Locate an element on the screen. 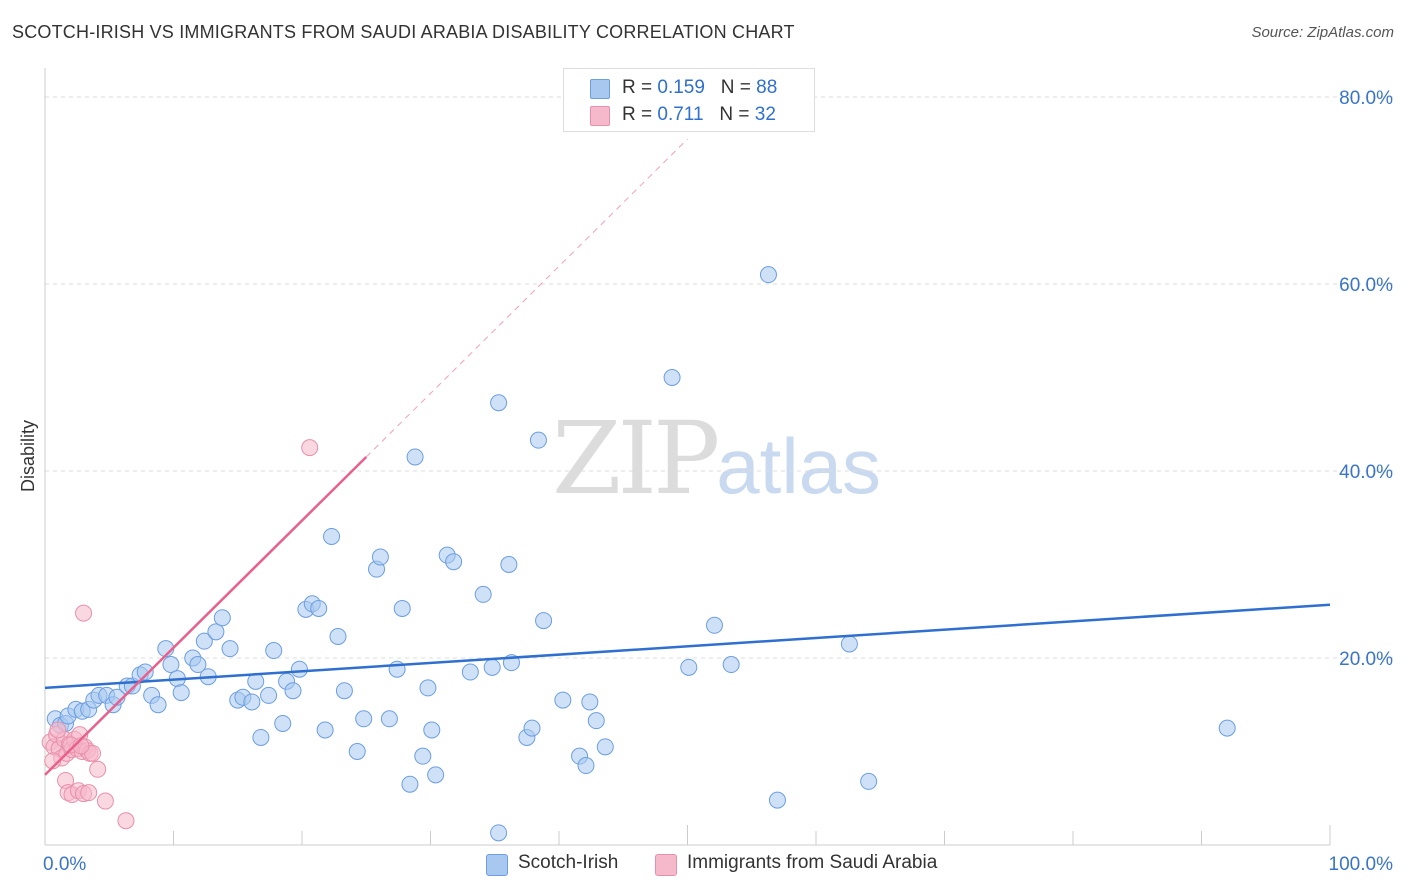 The width and height of the screenshot is (1406, 892). y-axis-label: Disability is located at coordinates (28, 456).